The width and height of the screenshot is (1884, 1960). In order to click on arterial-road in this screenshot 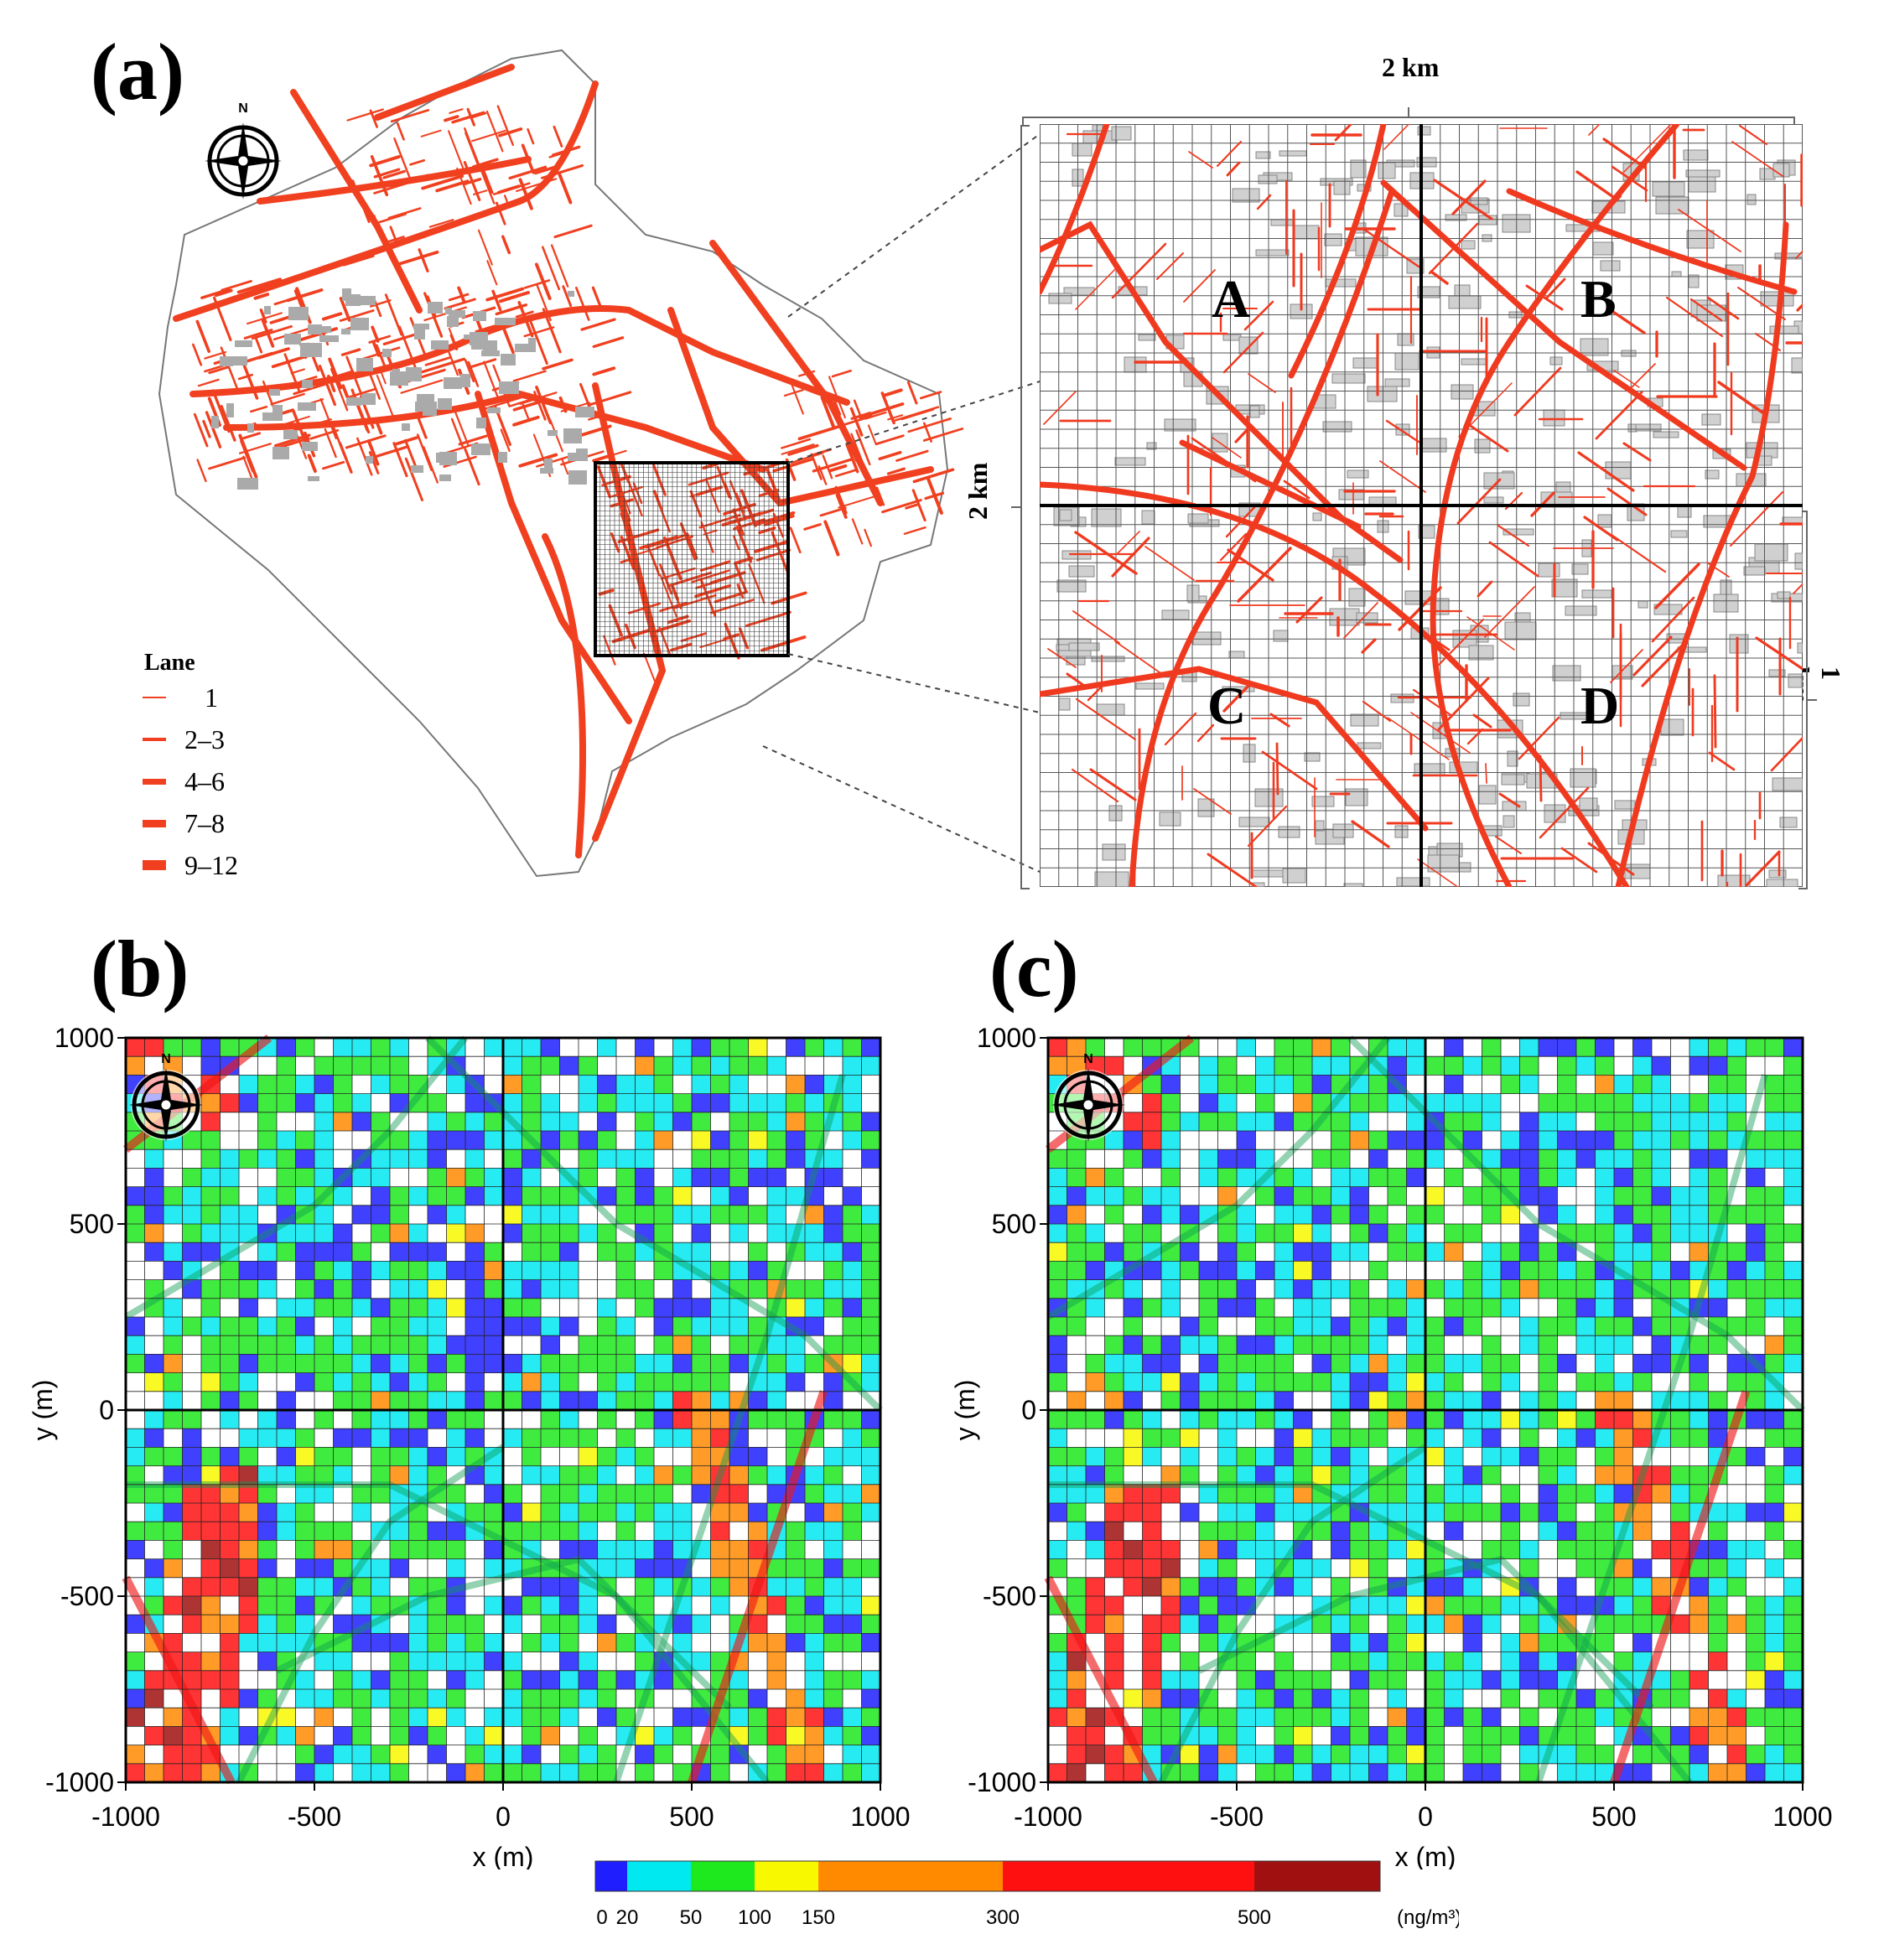, I will do `click(444, 92)`.